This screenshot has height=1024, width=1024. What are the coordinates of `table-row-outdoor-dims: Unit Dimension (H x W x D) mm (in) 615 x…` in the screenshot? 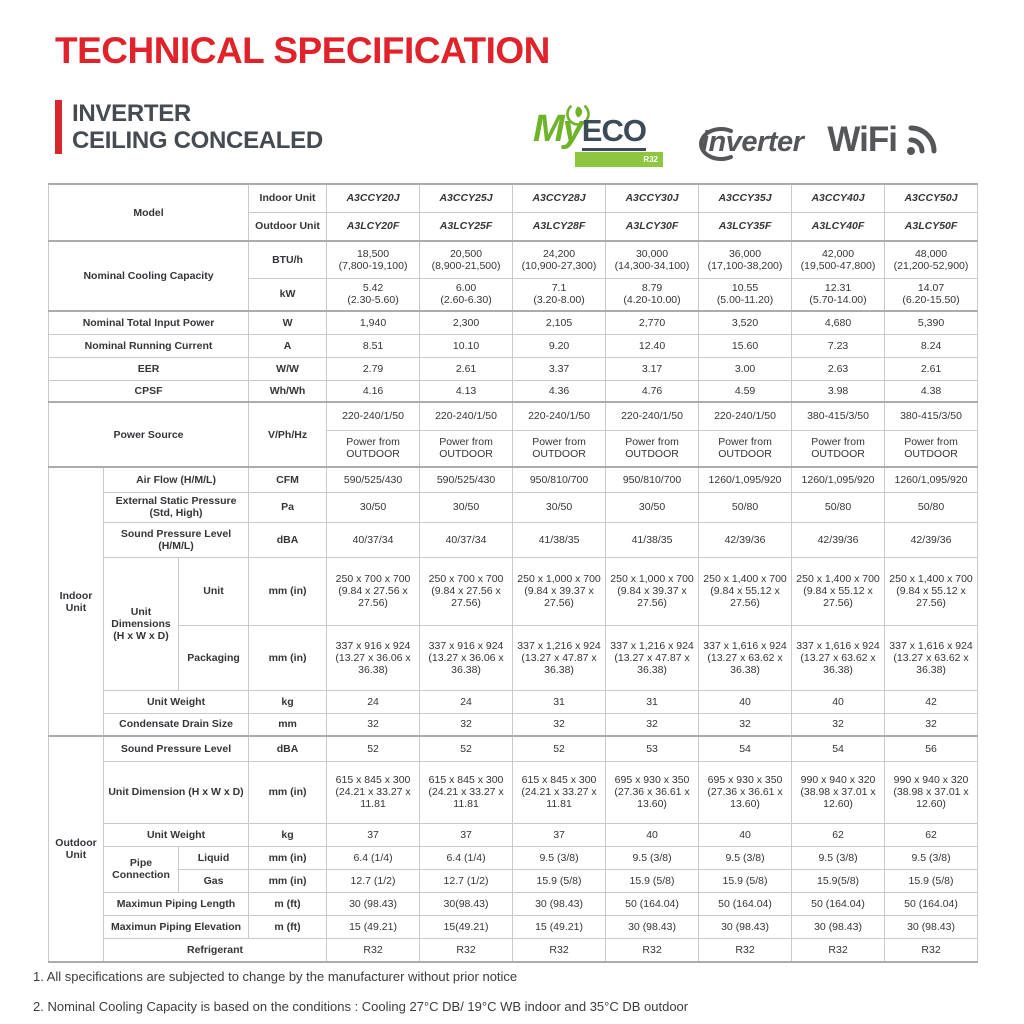 It's located at (514, 792).